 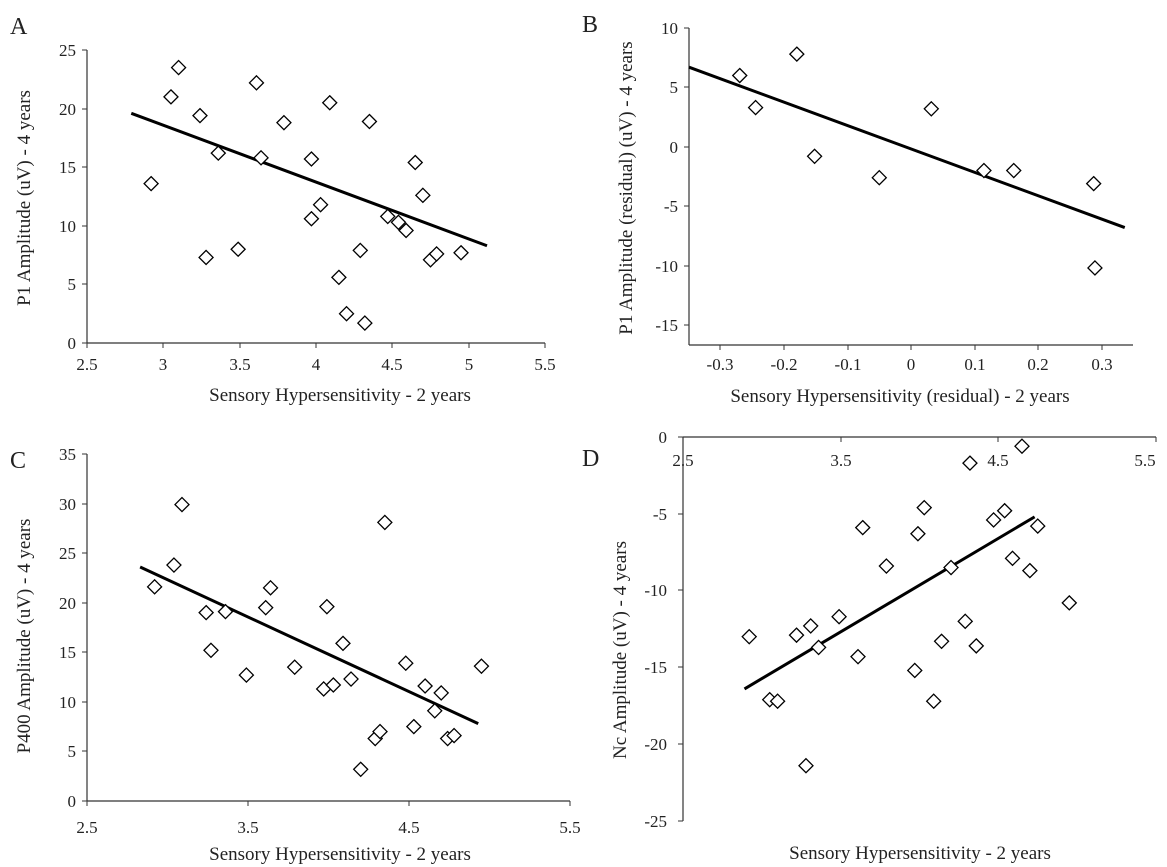 What do you see at coordinates (24, 198) in the screenshot?
I see `y-axis-title-a: P1 Amplitude (uV) - 4 years` at bounding box center [24, 198].